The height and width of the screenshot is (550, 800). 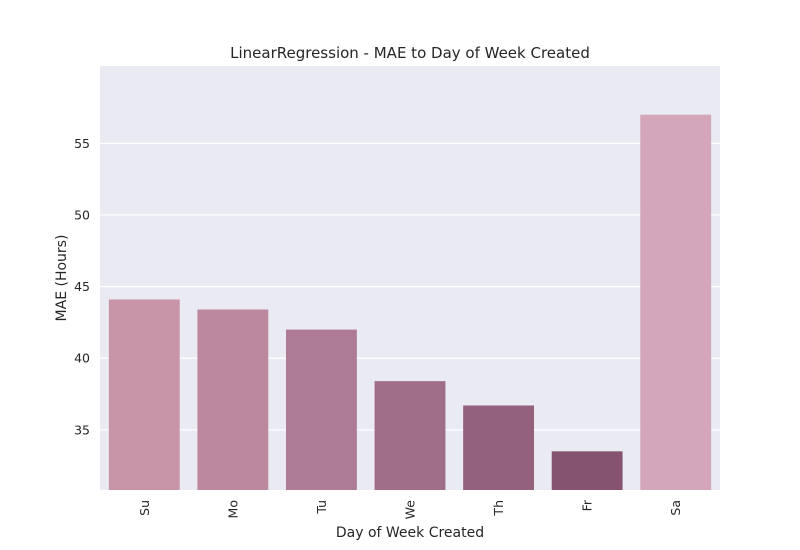 I want to click on x-tick-label-we: We, so click(x=410, y=510).